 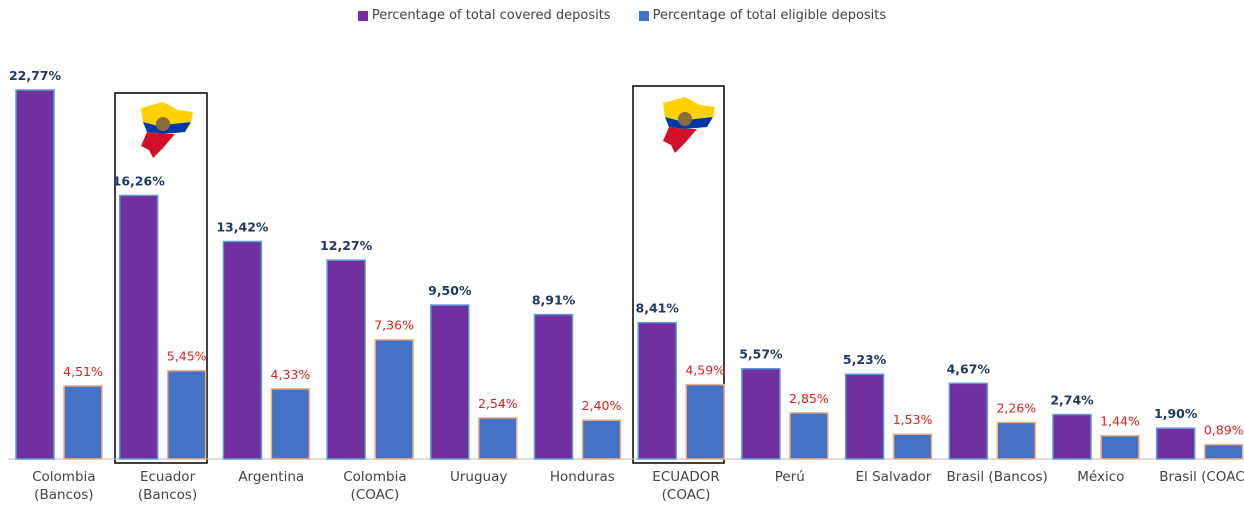 What do you see at coordinates (450, 290) in the screenshot?
I see `data-label: 9,50%` at bounding box center [450, 290].